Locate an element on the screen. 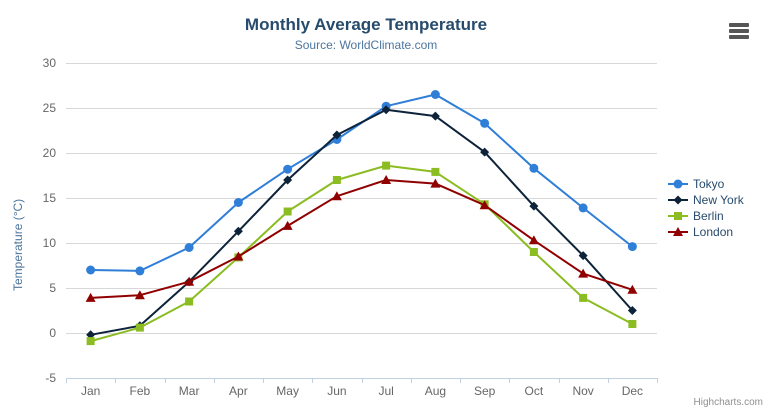 The width and height of the screenshot is (769, 416). y-axis-tick-label: 30 is located at coordinates (50, 63).